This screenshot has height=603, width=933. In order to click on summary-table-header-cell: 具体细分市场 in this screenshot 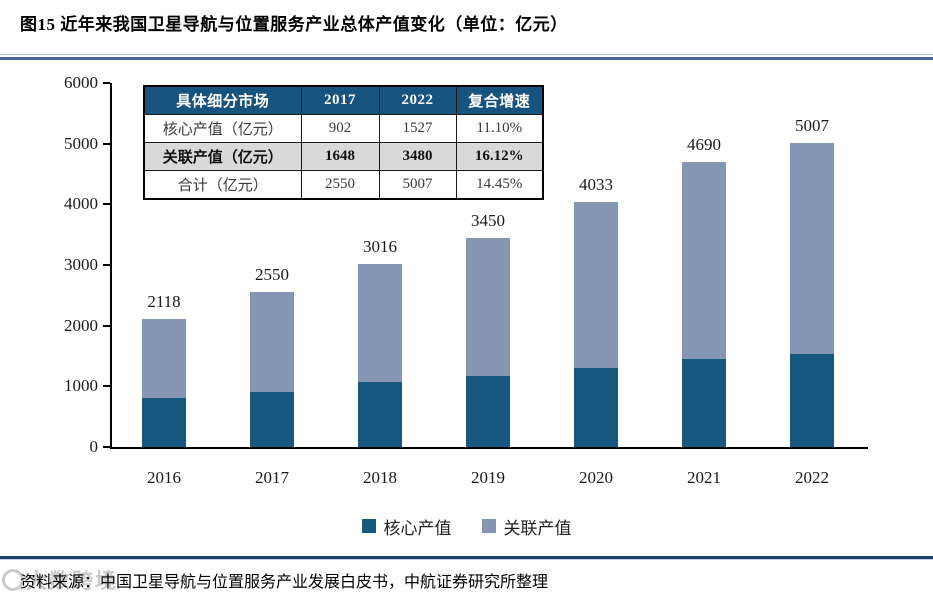, I will do `click(222, 100)`.